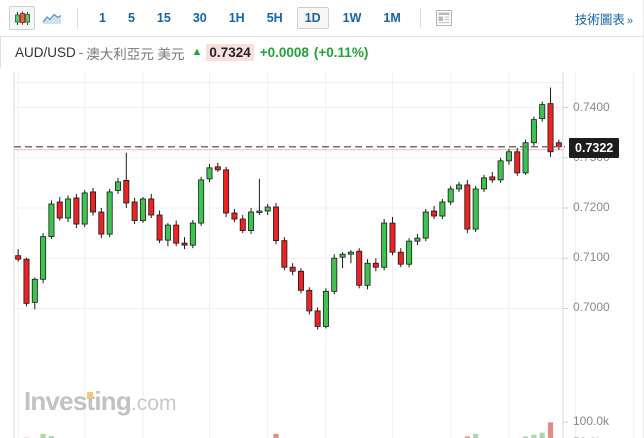  I want to click on toolbar-divider-right, so click(420, 18).